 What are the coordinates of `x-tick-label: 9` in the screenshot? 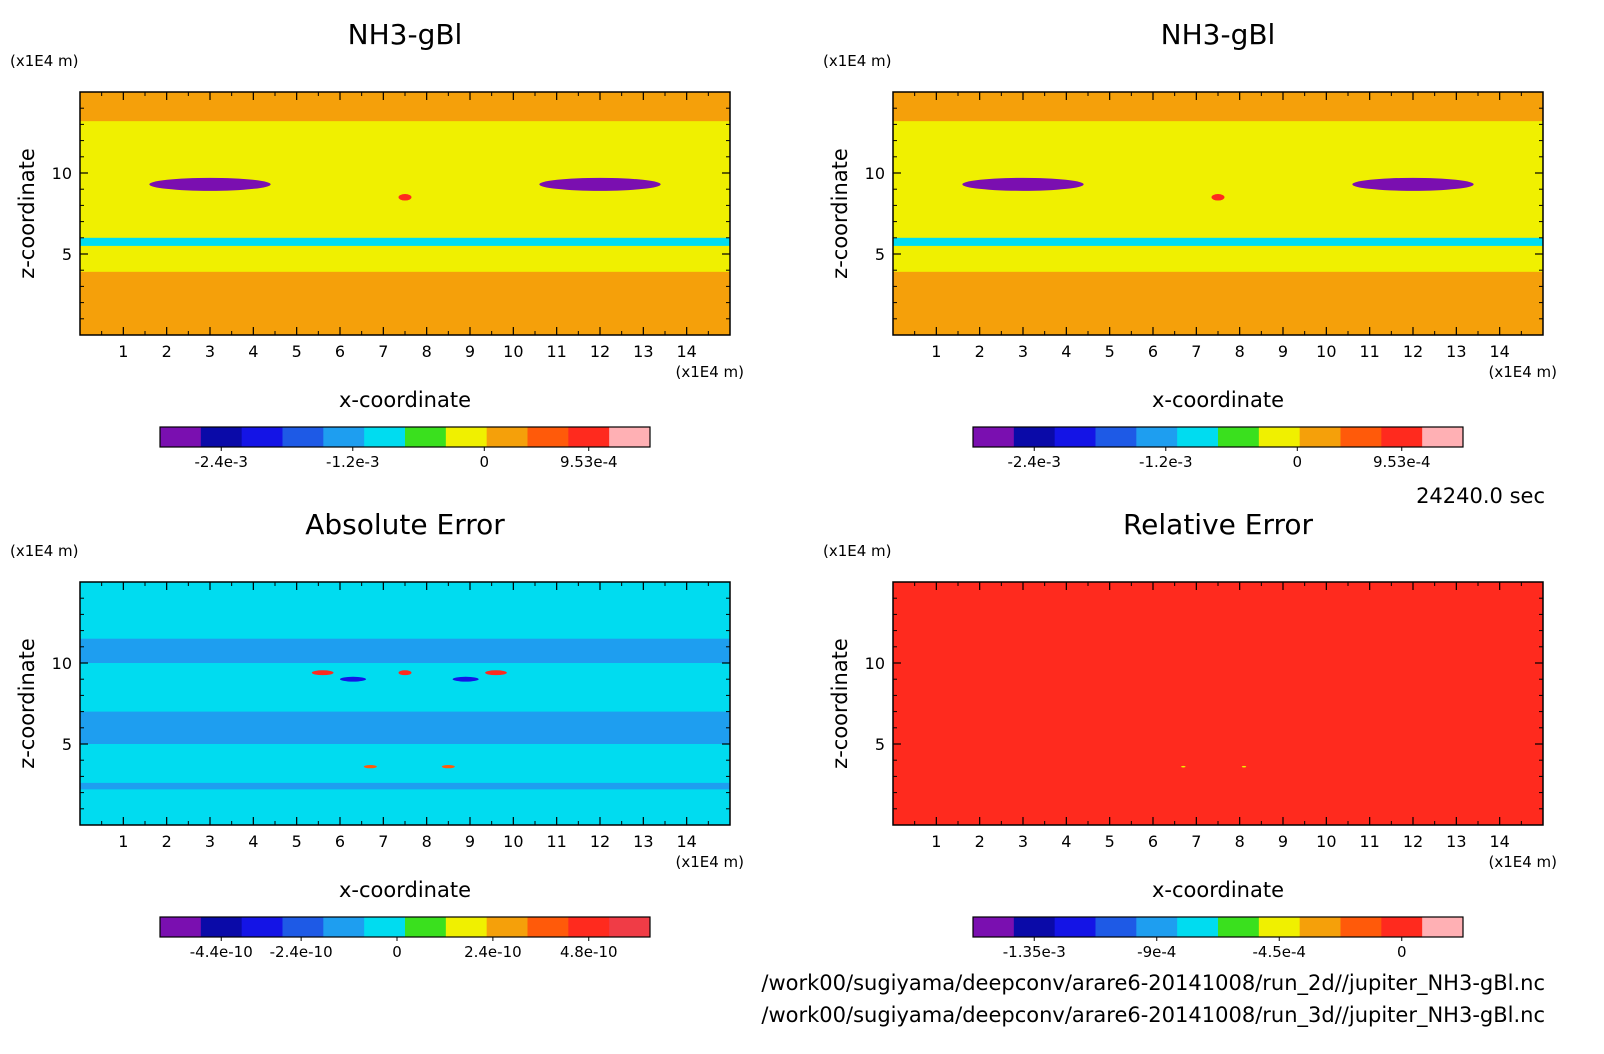 It's located at (1283, 841).